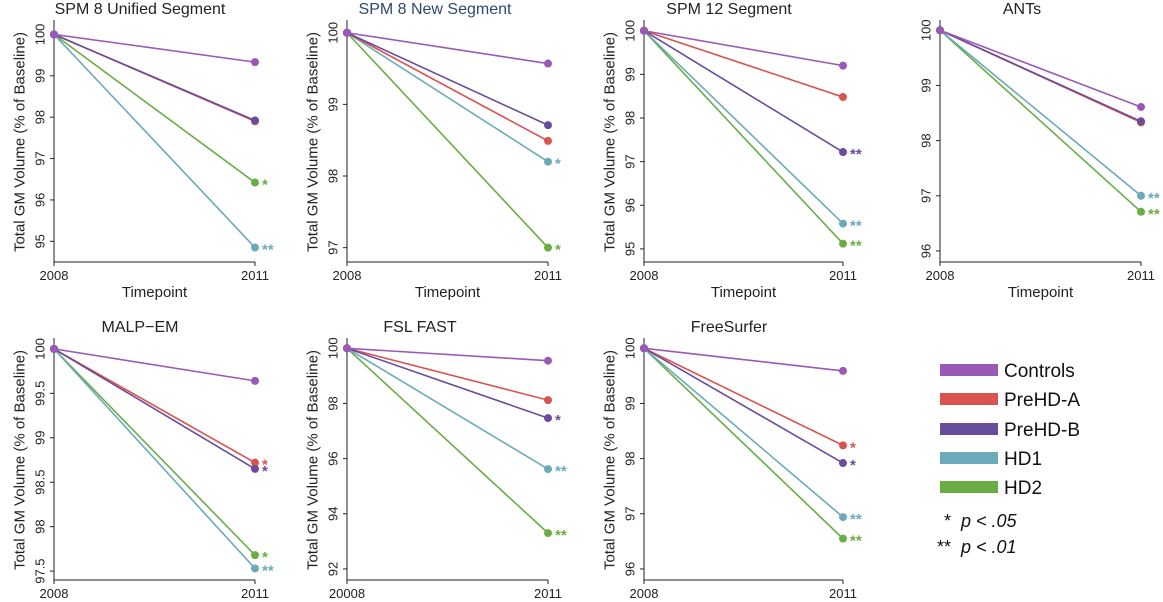 This screenshot has height=602, width=1163. Describe the element at coordinates (40, 158) in the screenshot. I see `y-tick-label: 97` at that location.